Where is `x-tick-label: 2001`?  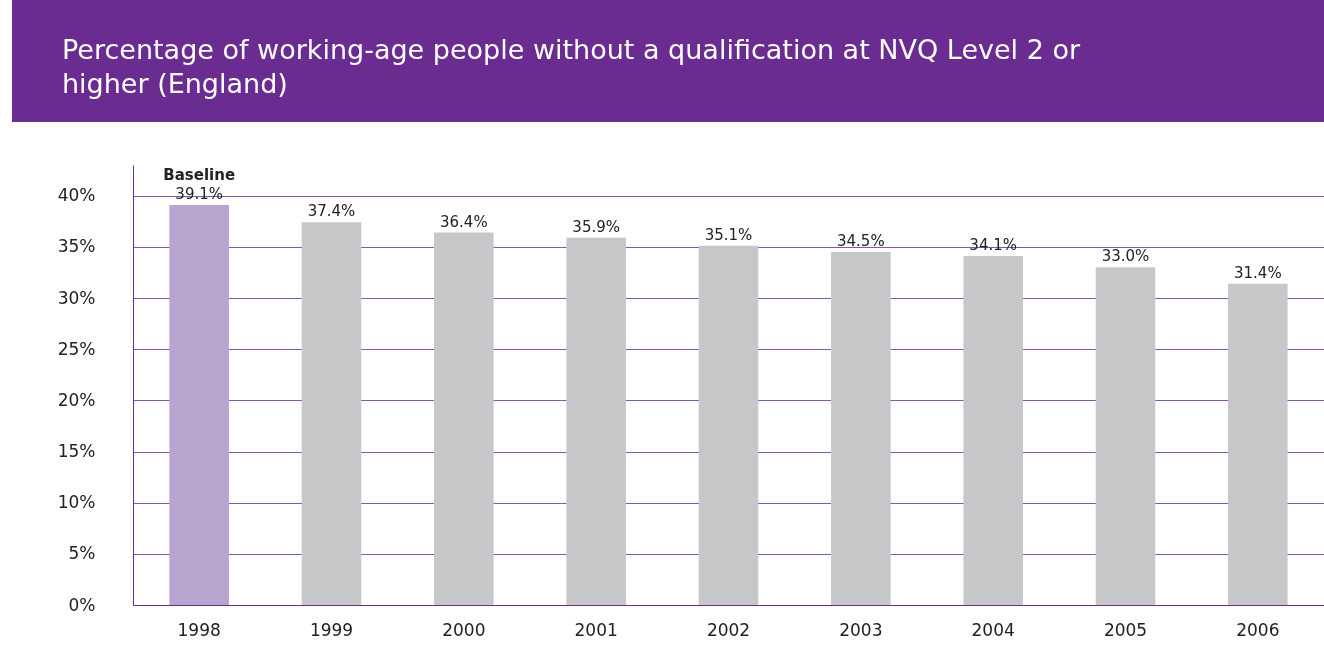 x-tick-label: 2001 is located at coordinates (596, 629).